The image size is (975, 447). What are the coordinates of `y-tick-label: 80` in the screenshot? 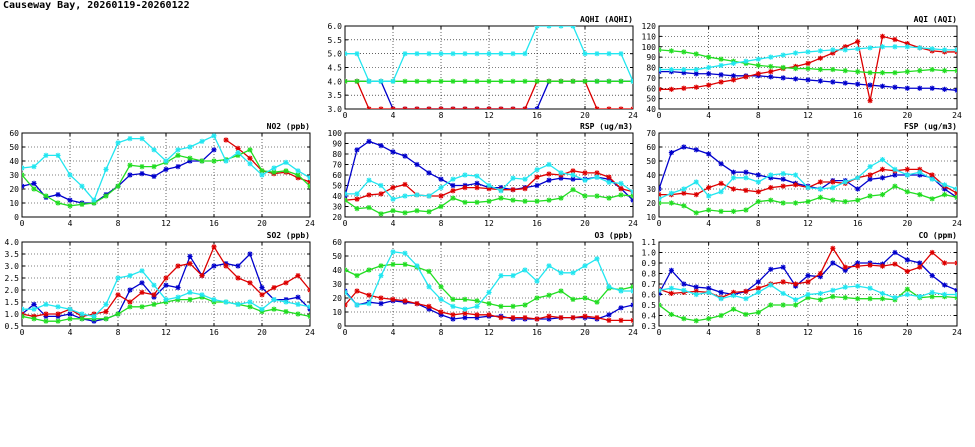 It's located at (651, 68).